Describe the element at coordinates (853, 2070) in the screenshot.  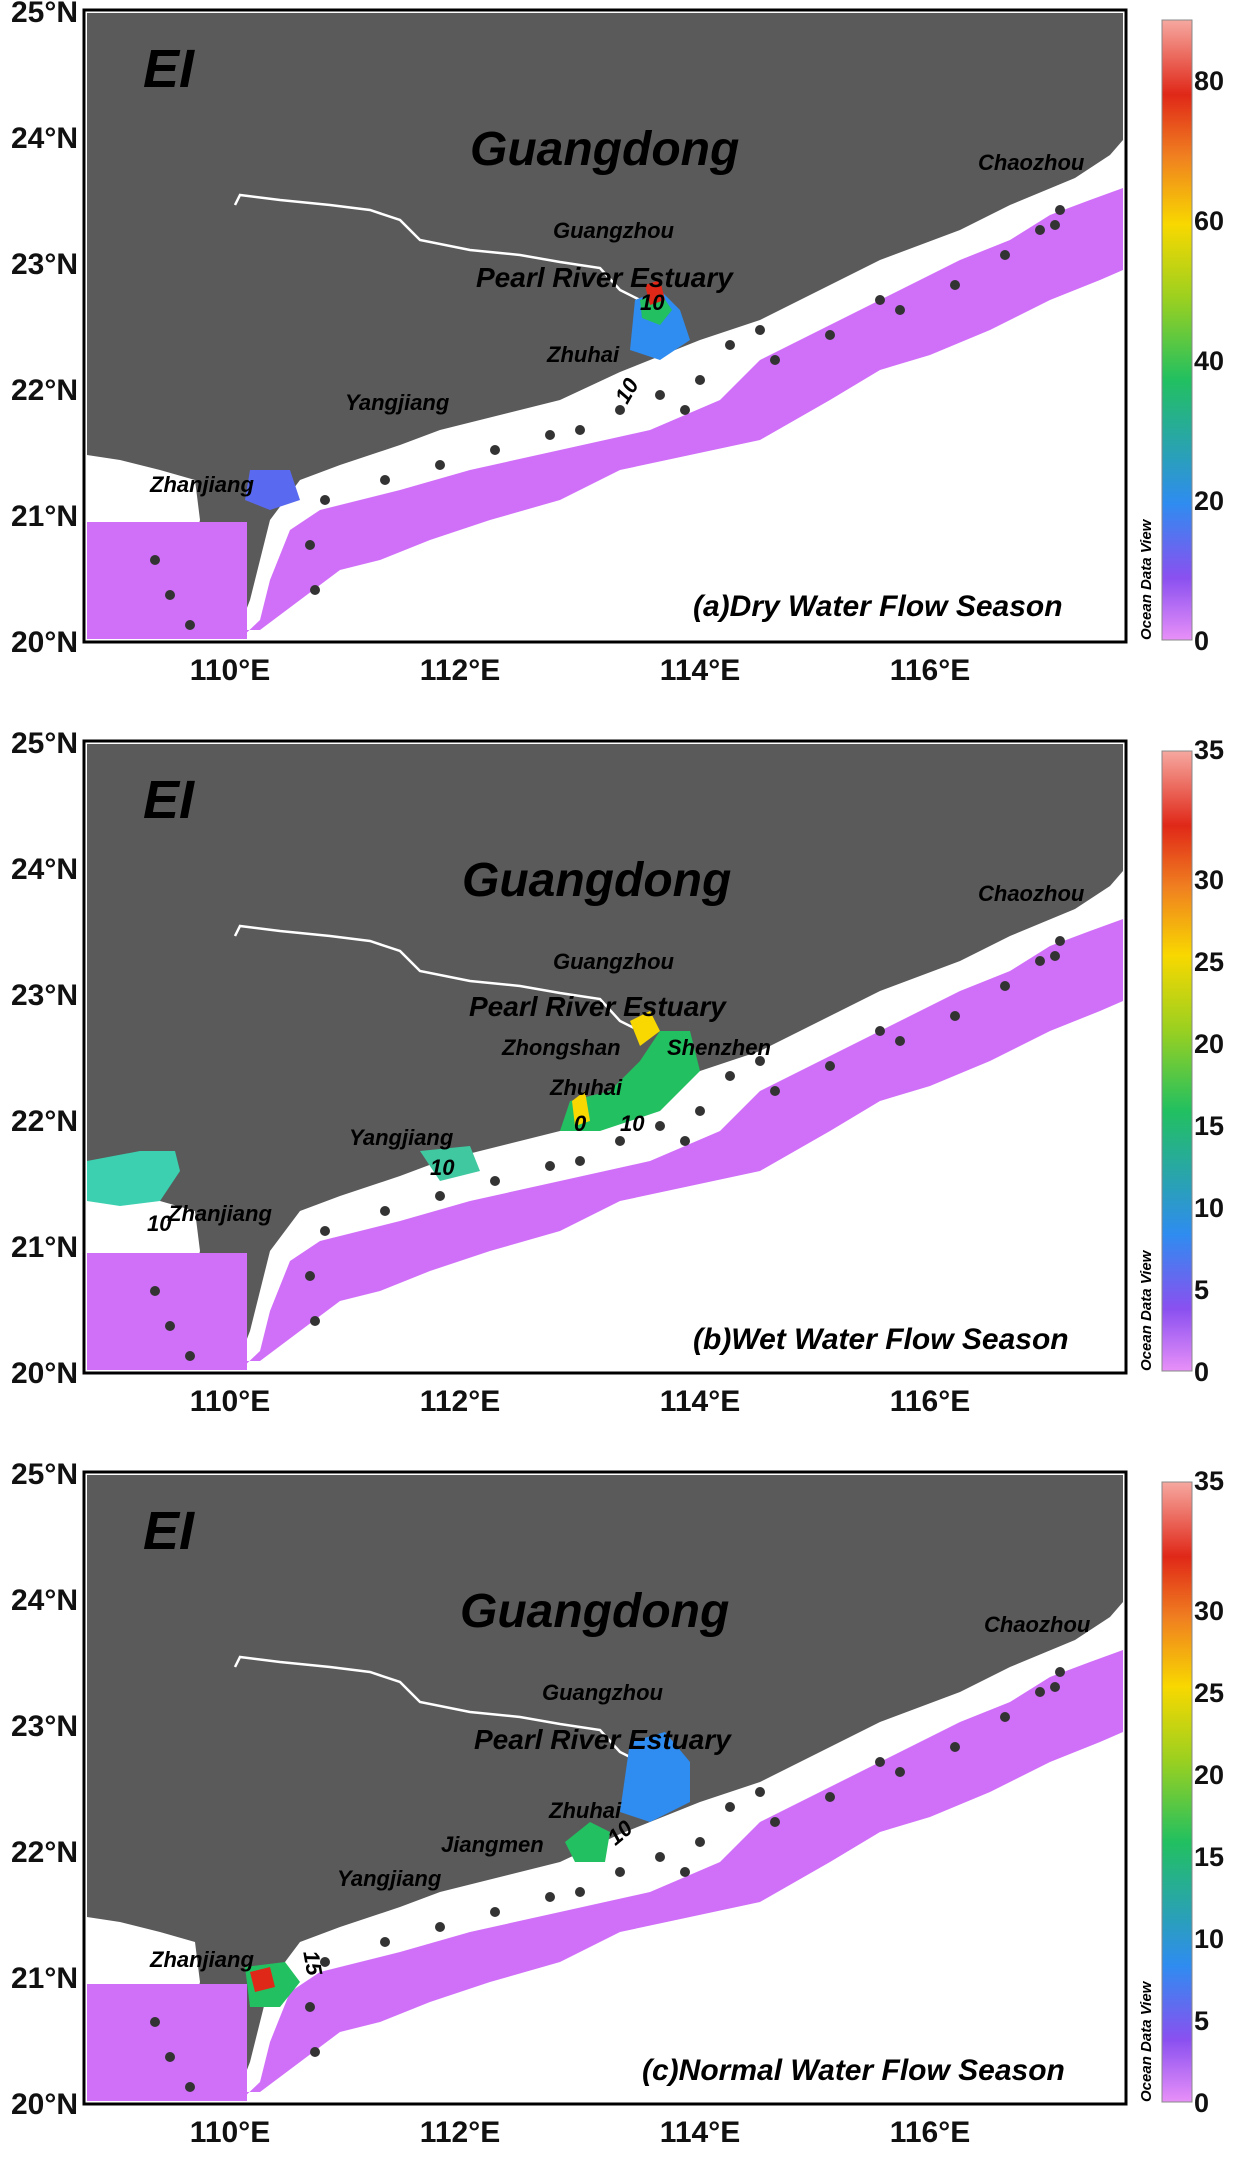
I see `season-label: (c)Normal Water Flow Season` at that location.